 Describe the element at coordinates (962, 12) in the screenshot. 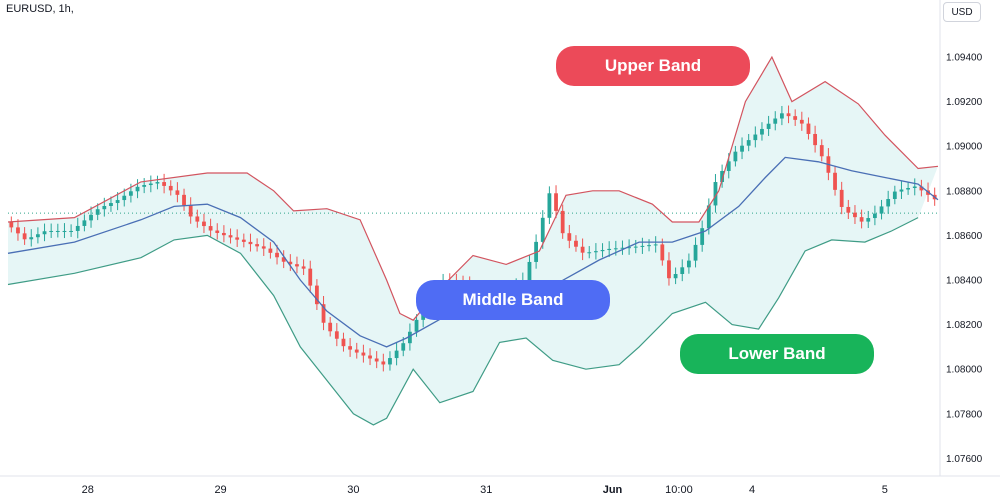

I see `currency-button: USD` at that location.